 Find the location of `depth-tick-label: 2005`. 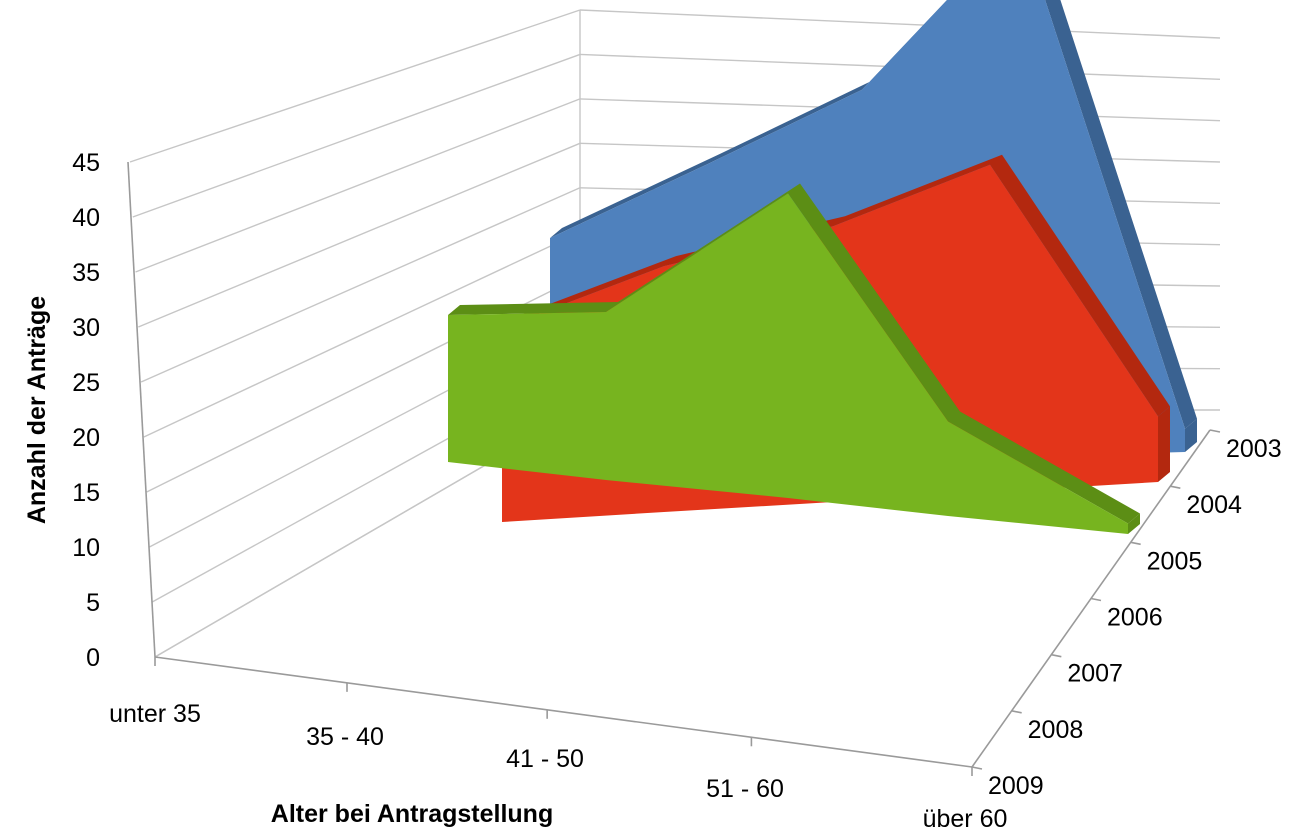

depth-tick-label: 2005 is located at coordinates (1175, 561).